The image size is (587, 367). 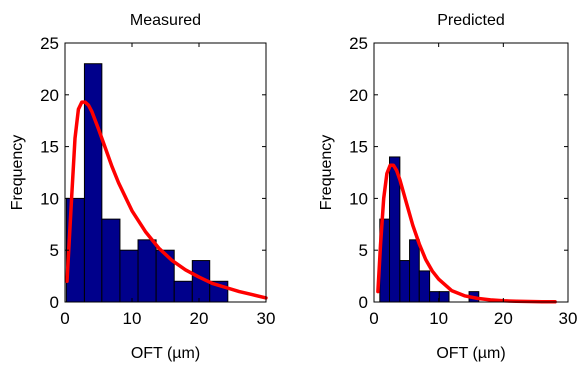 What do you see at coordinates (358, 95) in the screenshot?
I see `y-tick-label-predicted-20: 20` at bounding box center [358, 95].